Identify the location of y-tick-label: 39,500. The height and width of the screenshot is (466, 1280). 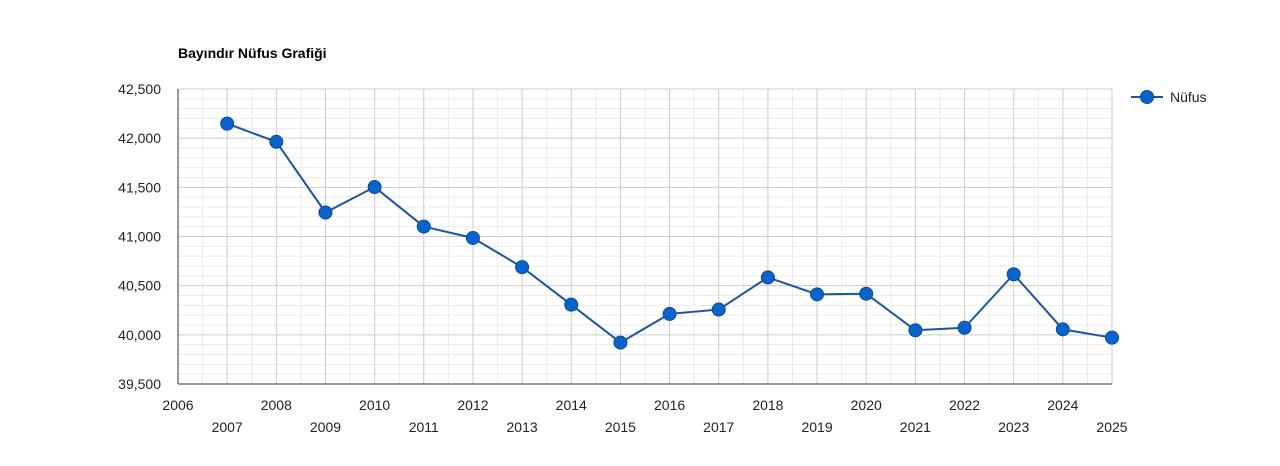
(139, 384).